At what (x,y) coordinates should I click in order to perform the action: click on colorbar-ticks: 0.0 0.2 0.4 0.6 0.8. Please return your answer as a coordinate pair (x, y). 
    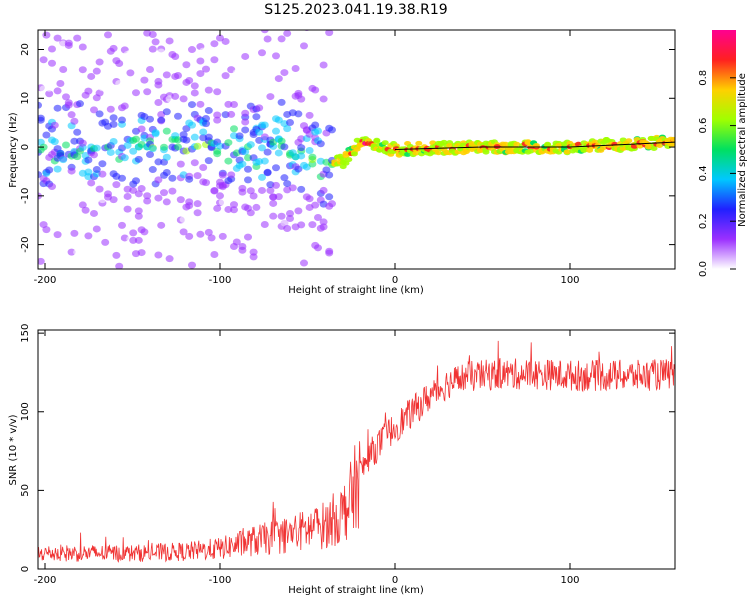
    Looking at the image, I should click on (717, 173).